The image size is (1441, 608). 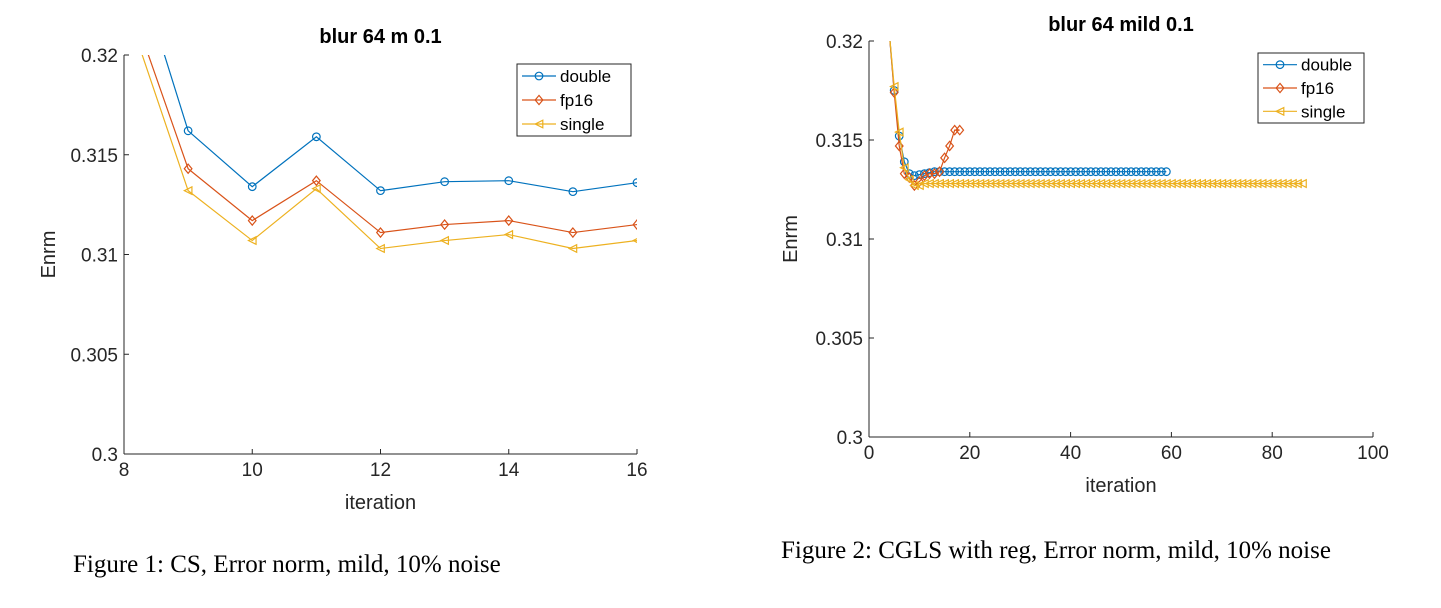 What do you see at coordinates (1171, 453) in the screenshot?
I see `chart2-x-tick-label: 60` at bounding box center [1171, 453].